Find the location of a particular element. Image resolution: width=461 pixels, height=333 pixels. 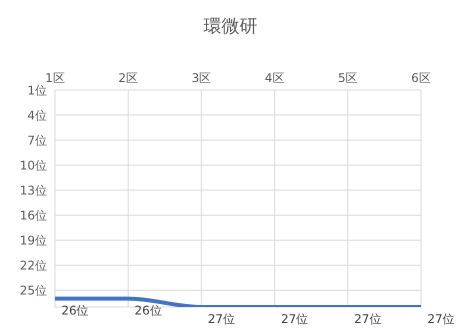

y-tick-label: 4位 is located at coordinates (37, 115).